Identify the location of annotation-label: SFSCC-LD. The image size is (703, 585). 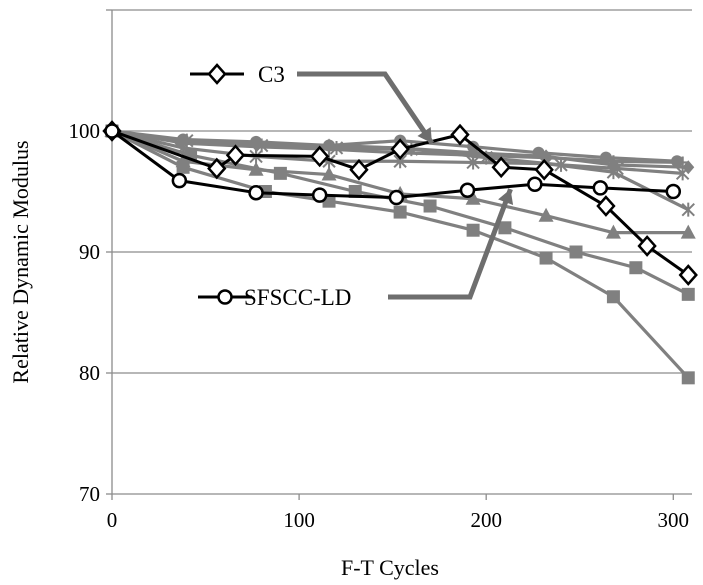
(297, 297).